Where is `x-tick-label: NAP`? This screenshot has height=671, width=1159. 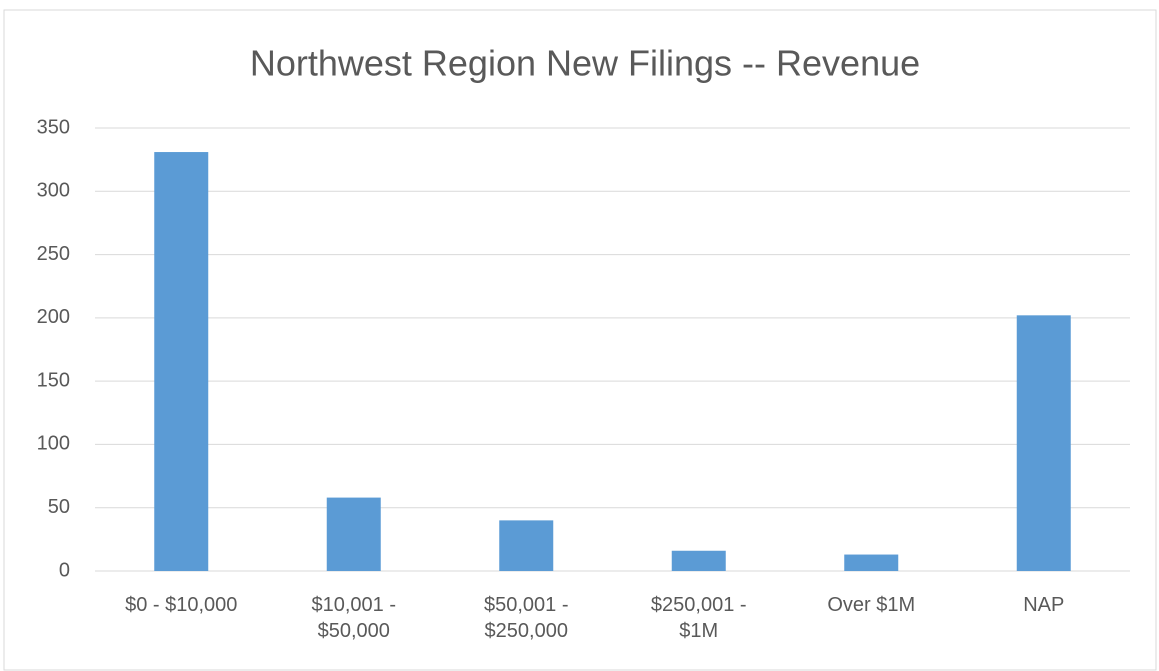
x-tick-label: NAP is located at coordinates (1044, 605).